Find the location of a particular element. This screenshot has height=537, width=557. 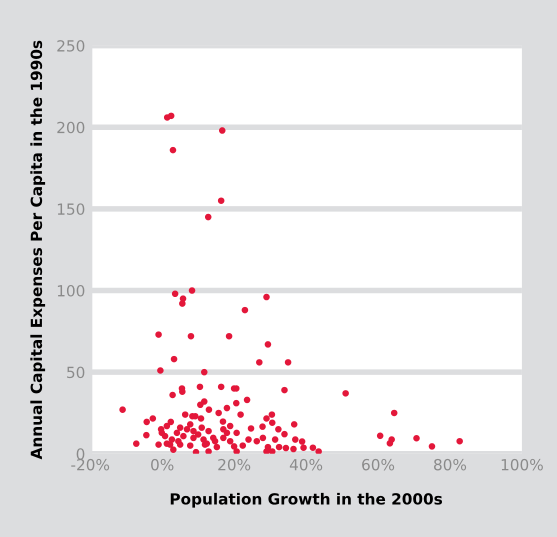

x-axis-title: Population Growth in the 2000s is located at coordinates (306, 500).